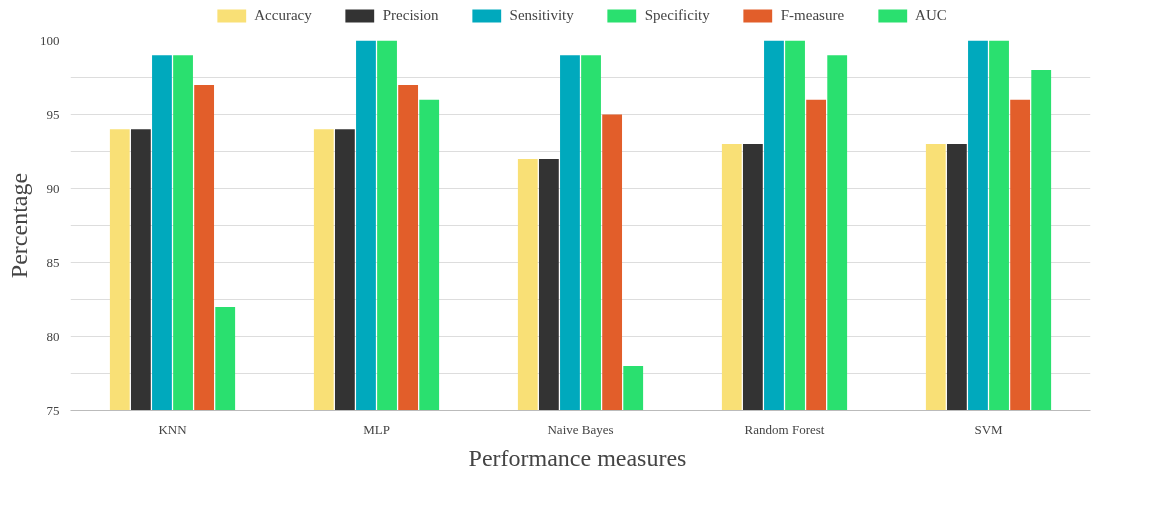 Image resolution: width=1153 pixels, height=514 pixels. What do you see at coordinates (19, 225) in the screenshot?
I see `y-axis-title: Percentage` at bounding box center [19, 225].